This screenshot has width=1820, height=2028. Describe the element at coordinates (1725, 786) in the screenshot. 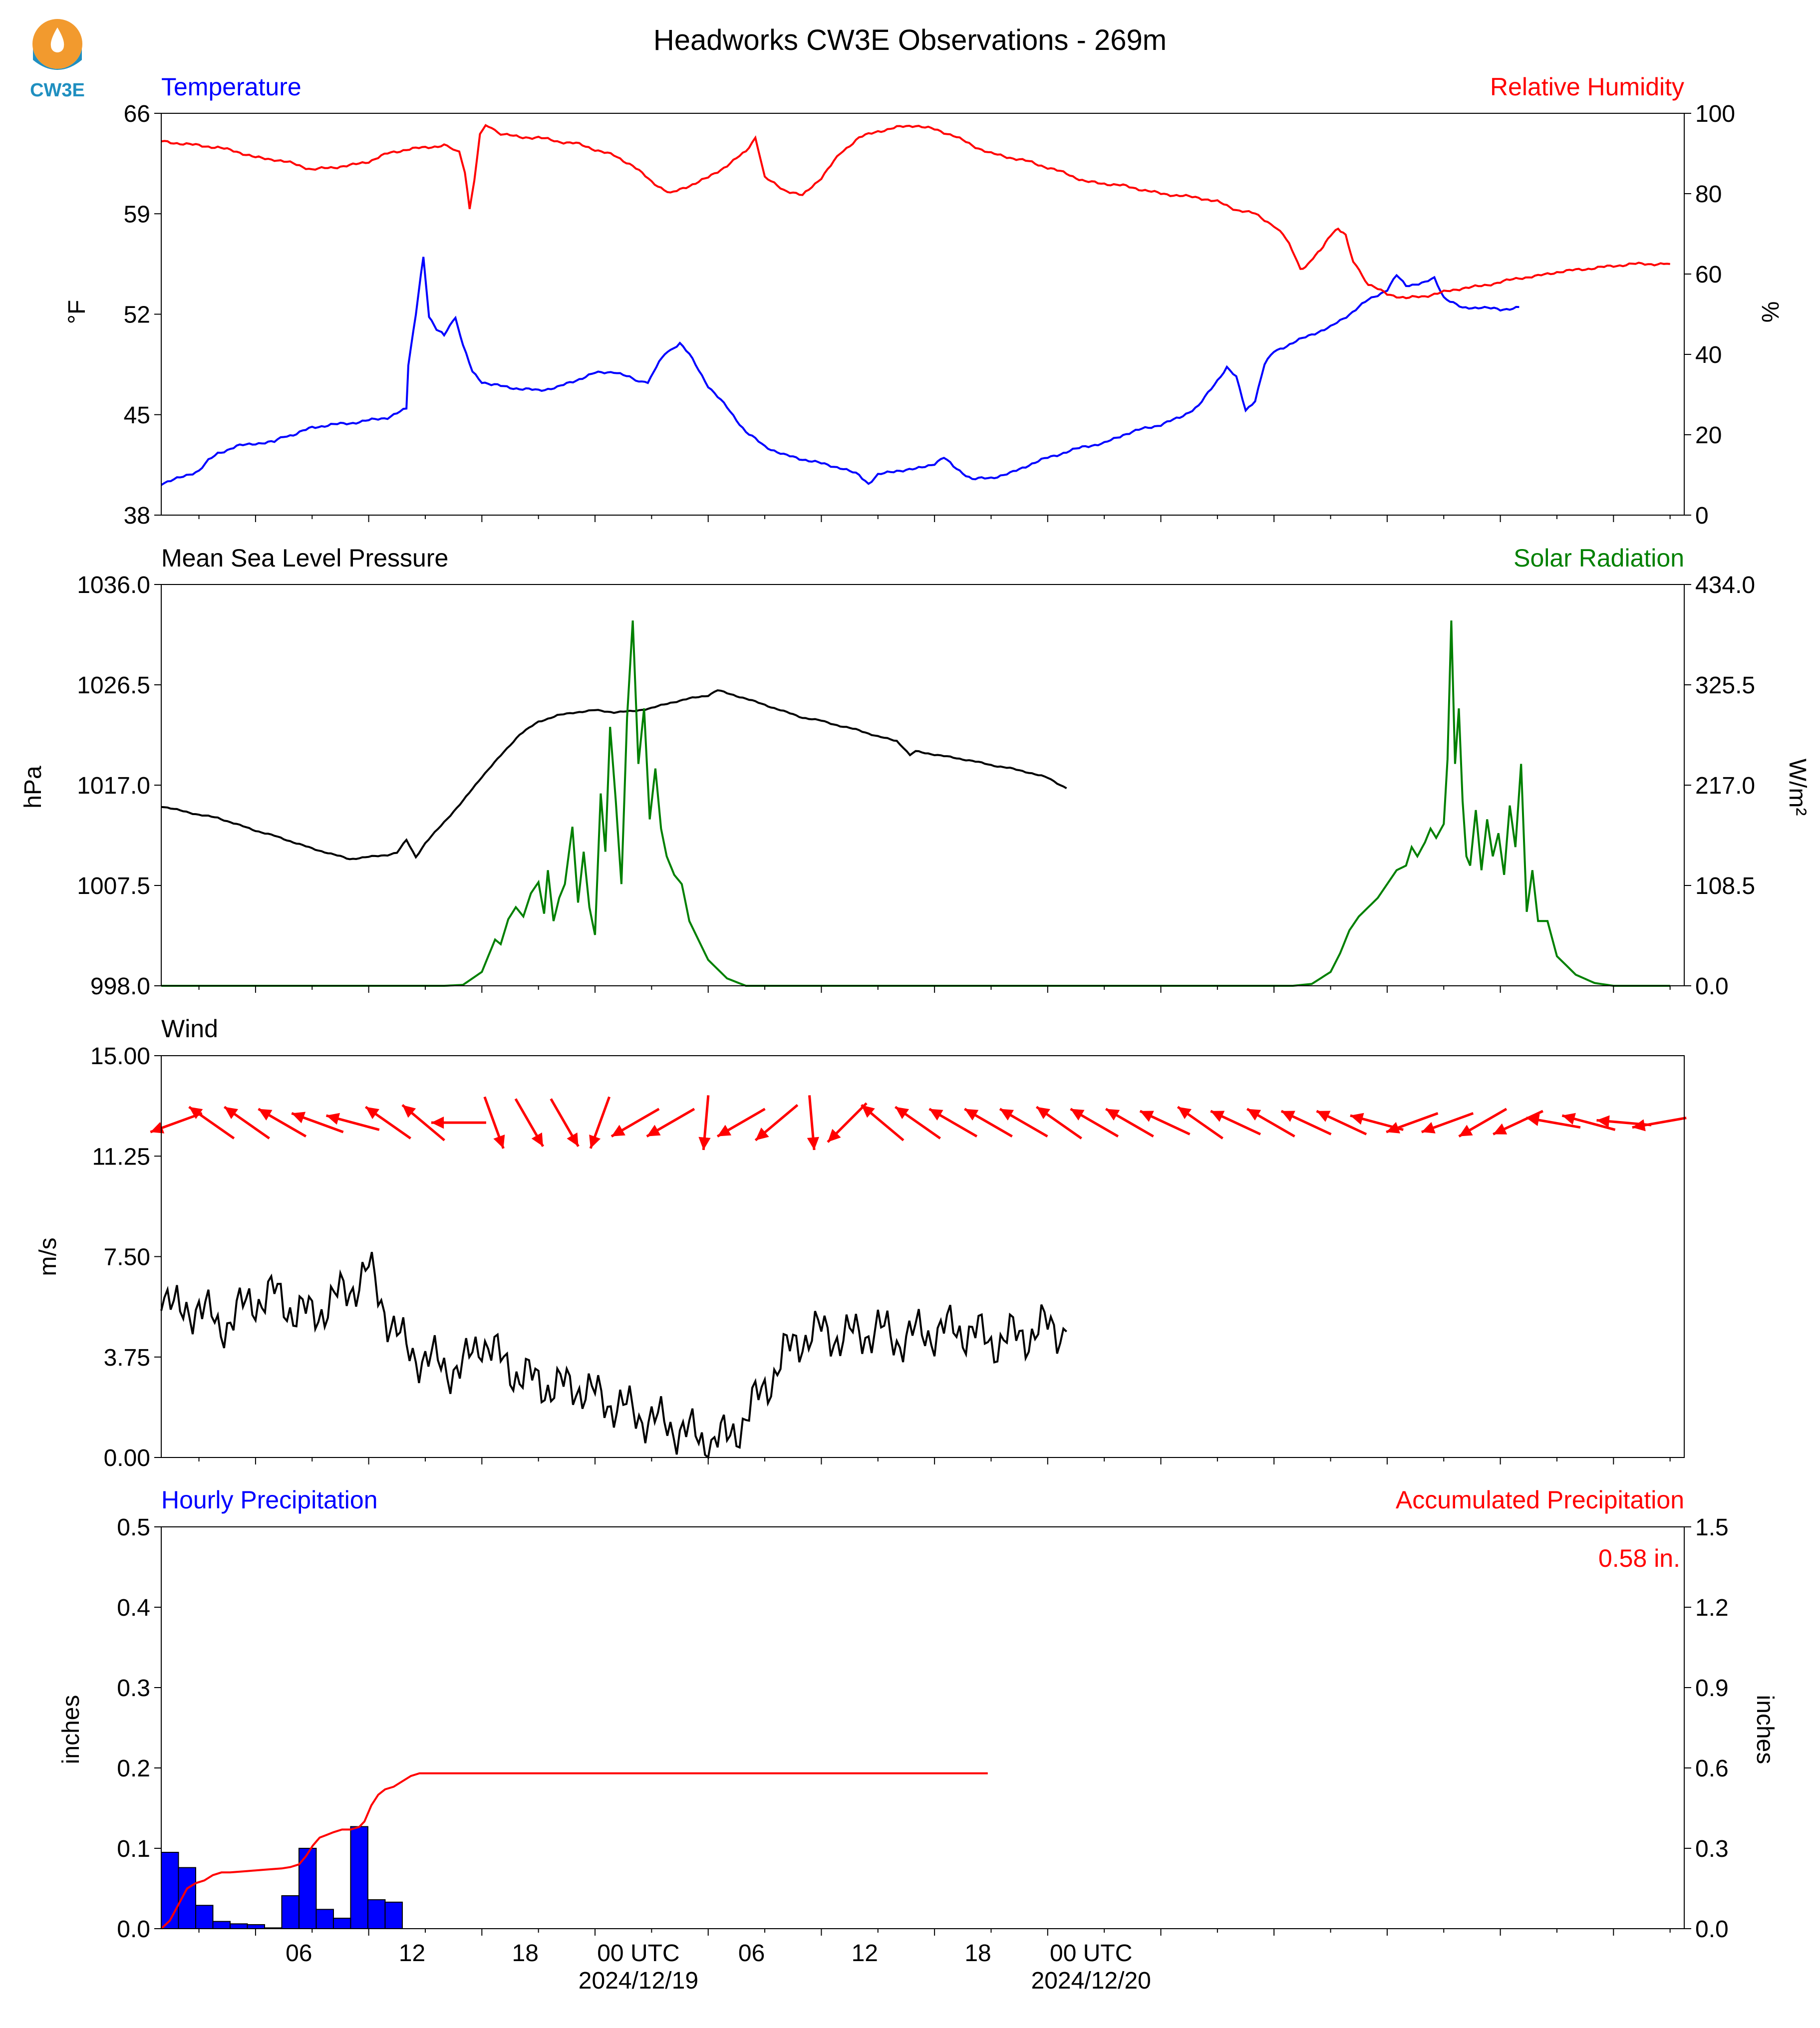

I see `y-tick-label-right: 217.0` at that location.